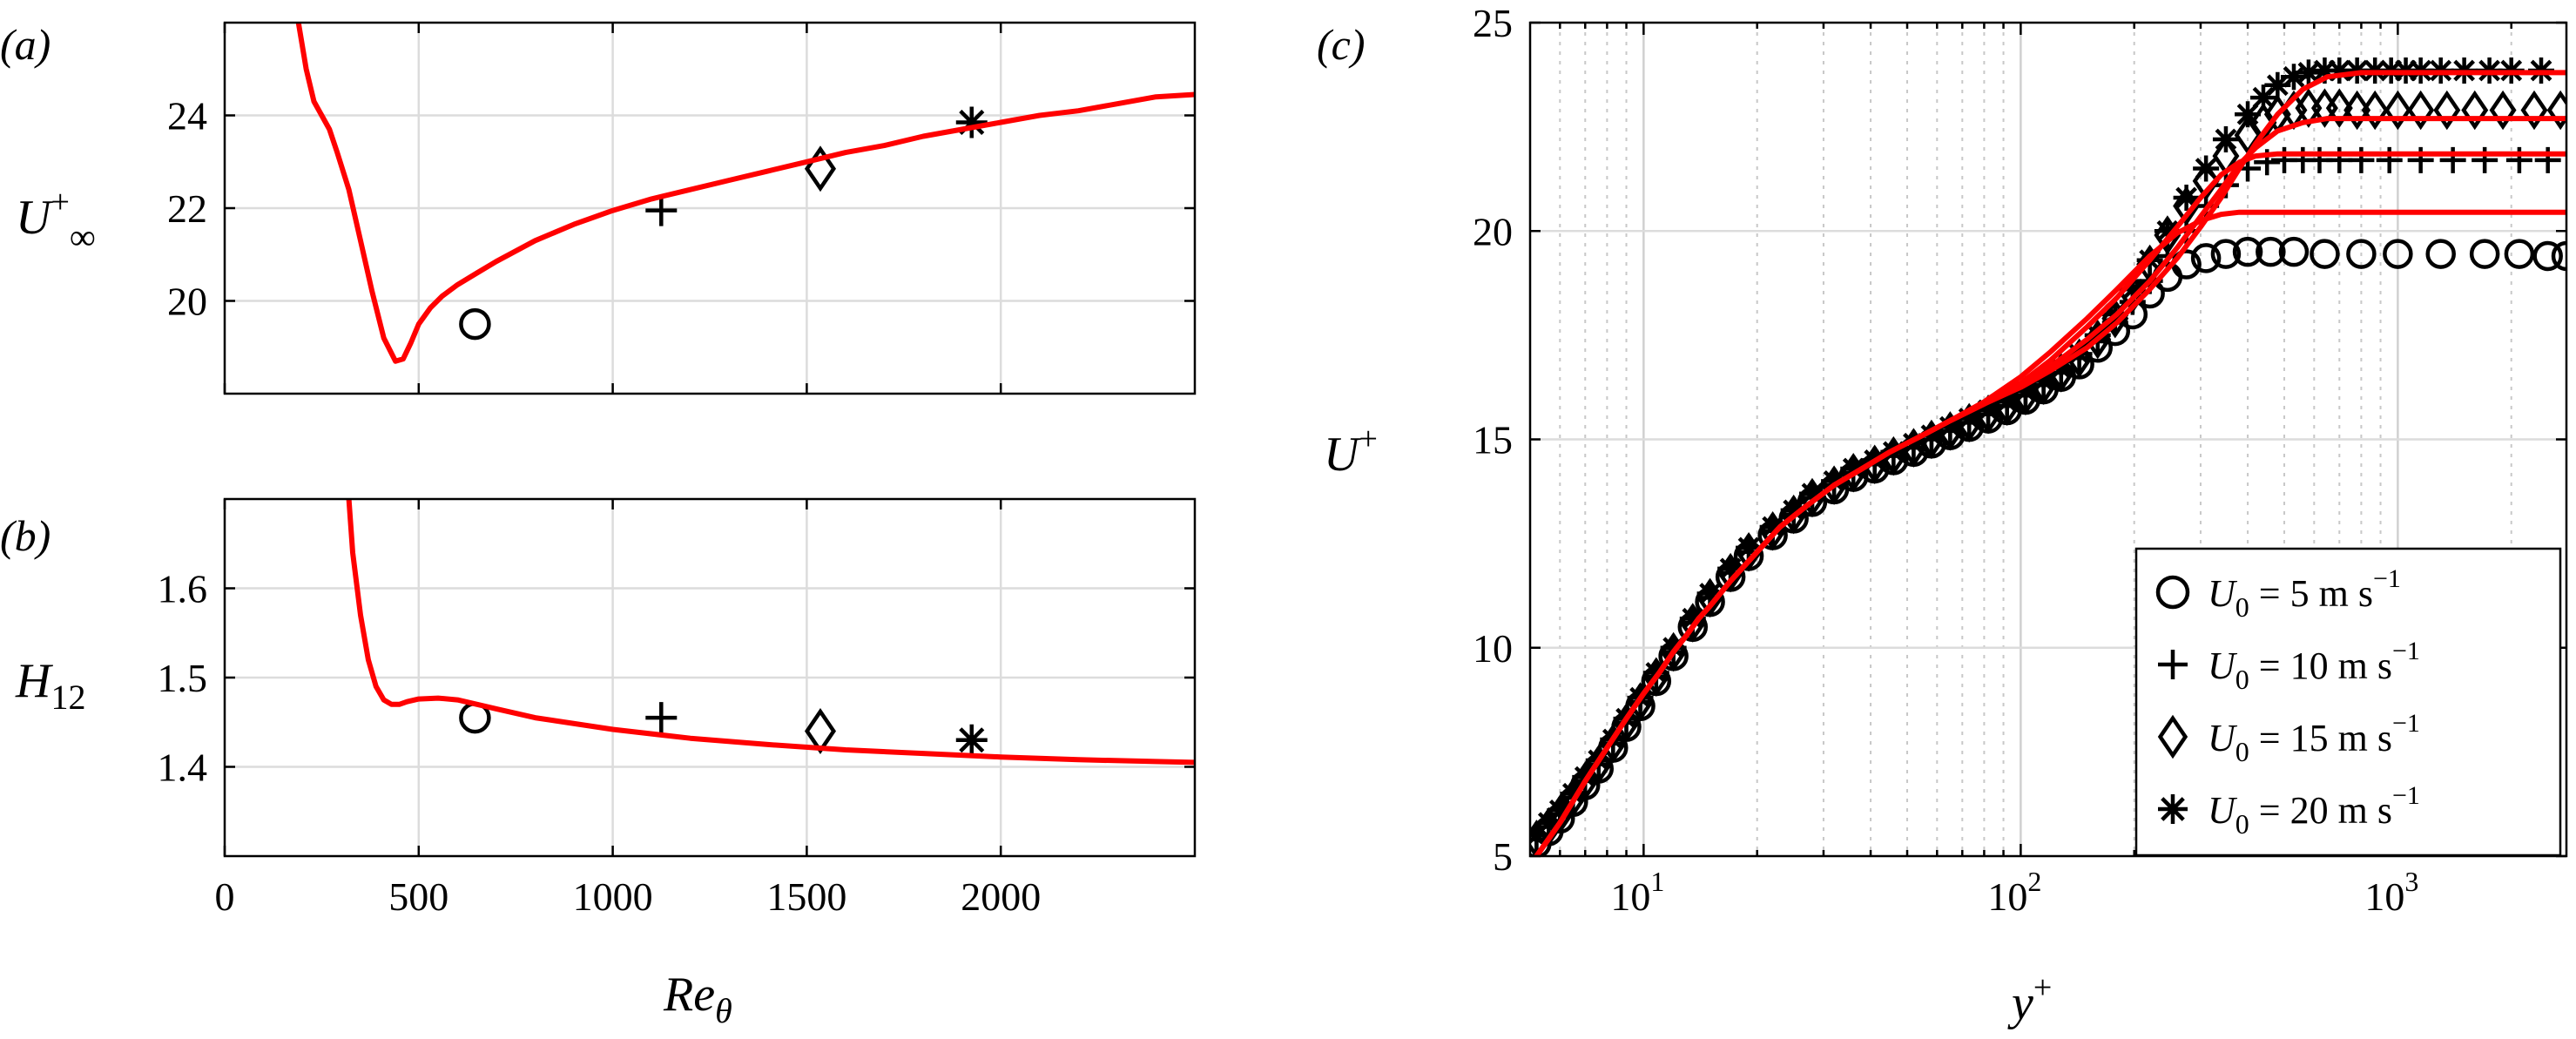 The width and height of the screenshot is (2576, 1039). Describe the element at coordinates (2391, 892) in the screenshot. I see `x-tick-label: 10³` at that location.